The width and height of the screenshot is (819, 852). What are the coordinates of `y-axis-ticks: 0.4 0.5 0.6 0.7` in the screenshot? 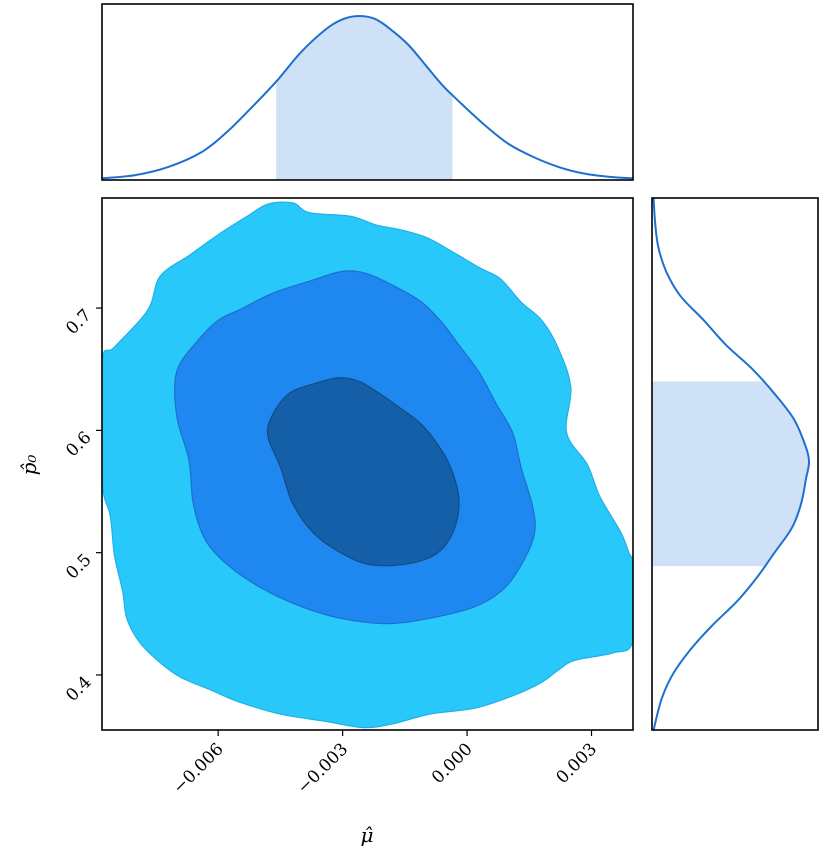 It's located at (82, 505).